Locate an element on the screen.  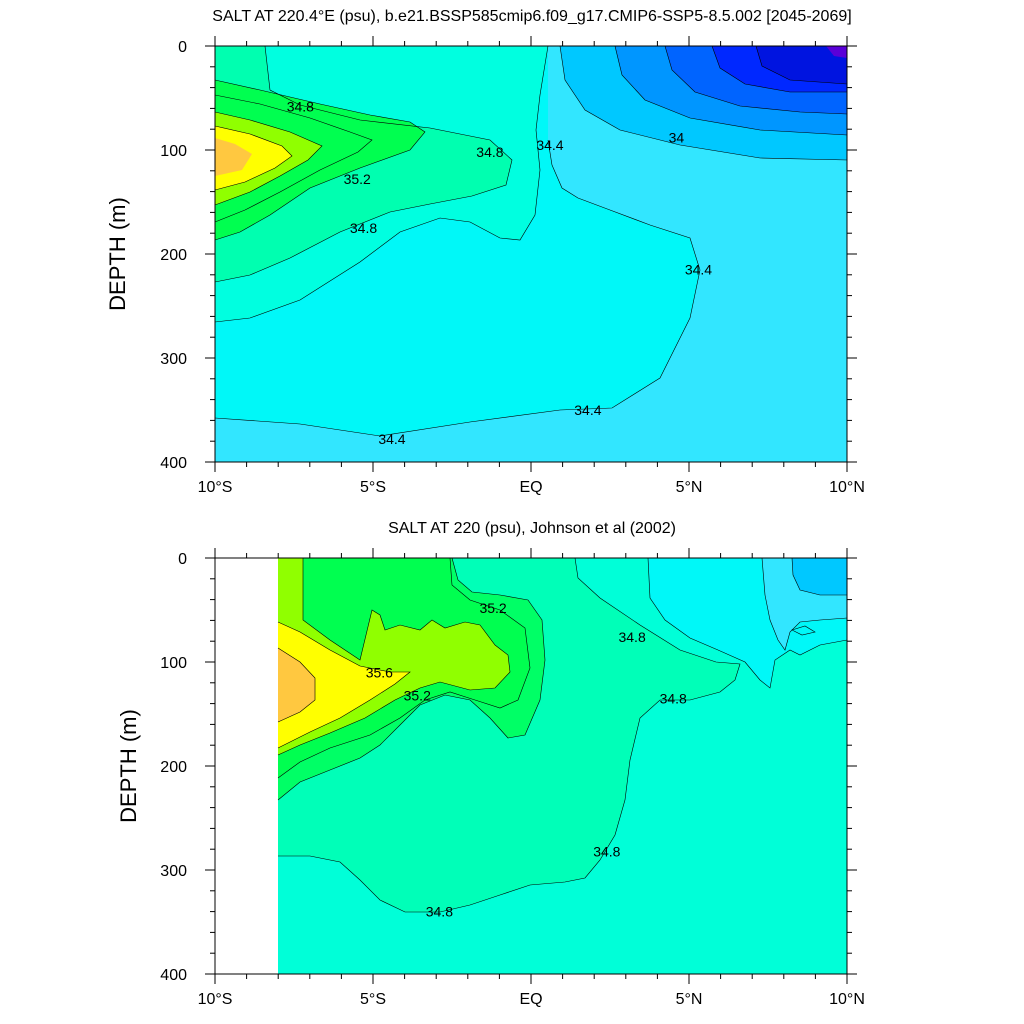
top-contour-label: 35.2 is located at coordinates (357, 179).